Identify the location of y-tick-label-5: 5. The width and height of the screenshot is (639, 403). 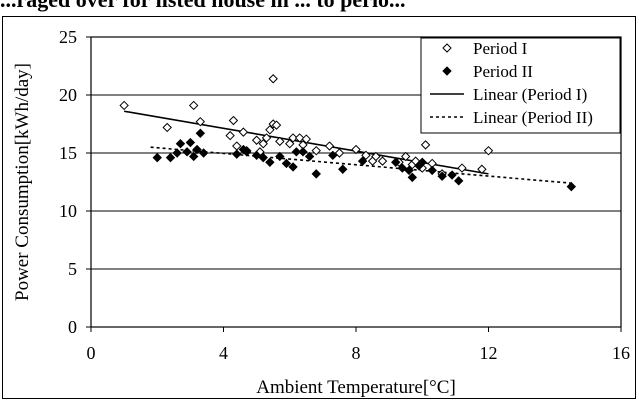
(72, 269).